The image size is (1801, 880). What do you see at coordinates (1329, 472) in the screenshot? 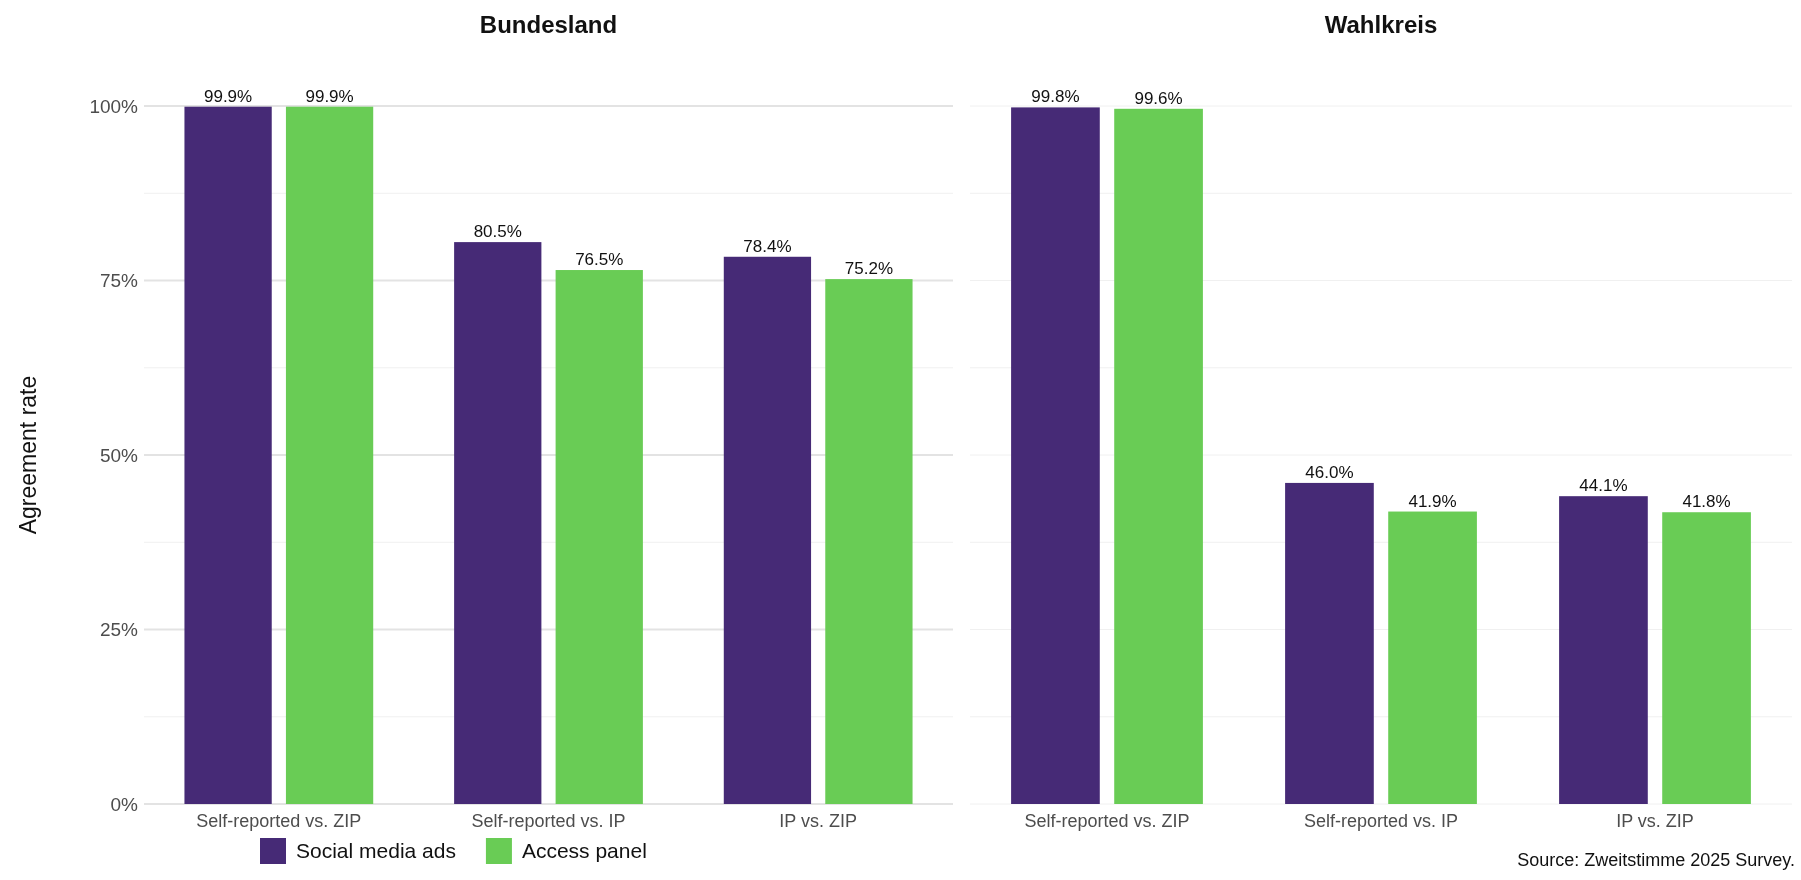
I see `text: 46.0%` at bounding box center [1329, 472].